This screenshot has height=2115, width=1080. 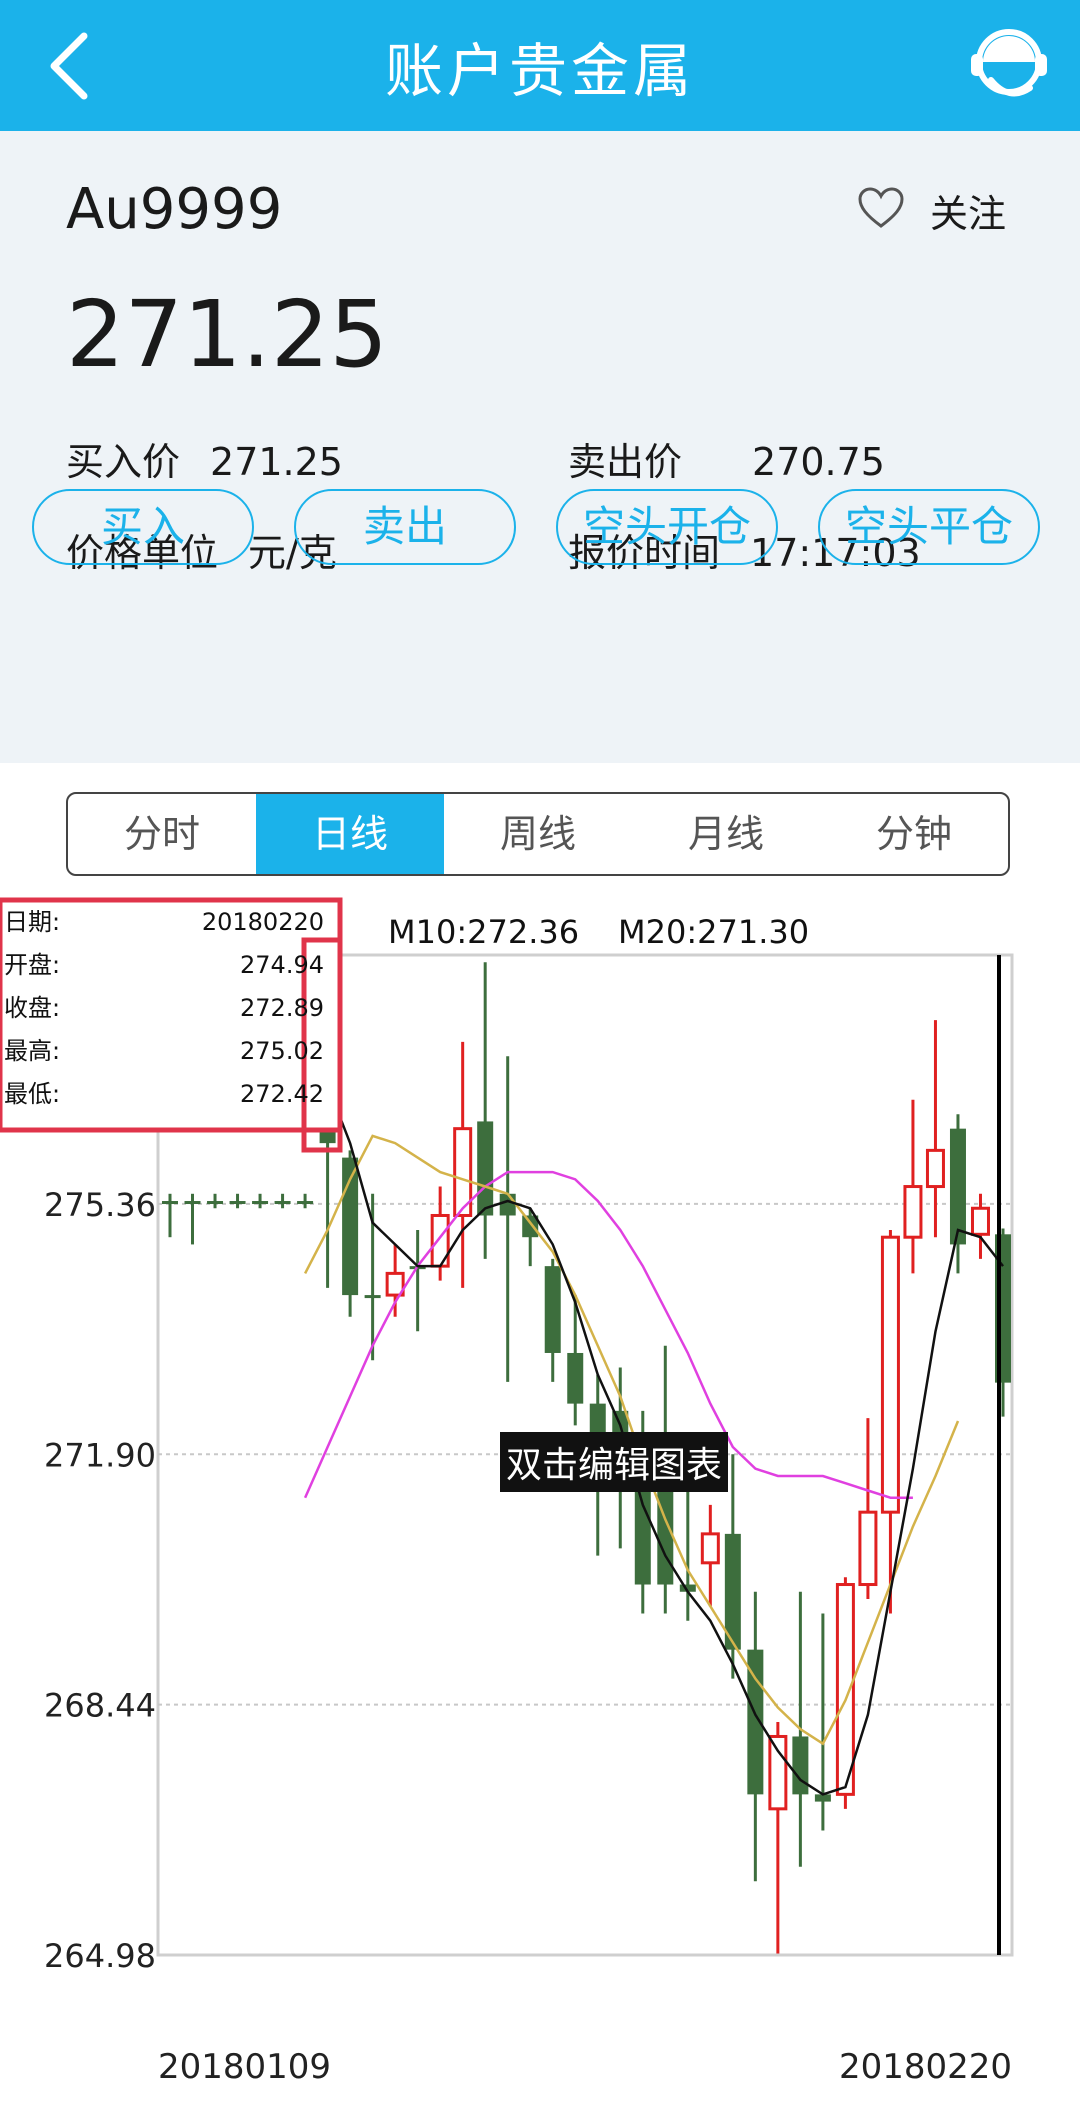 What do you see at coordinates (968, 214) in the screenshot?
I see `follow-label: 关注` at bounding box center [968, 214].